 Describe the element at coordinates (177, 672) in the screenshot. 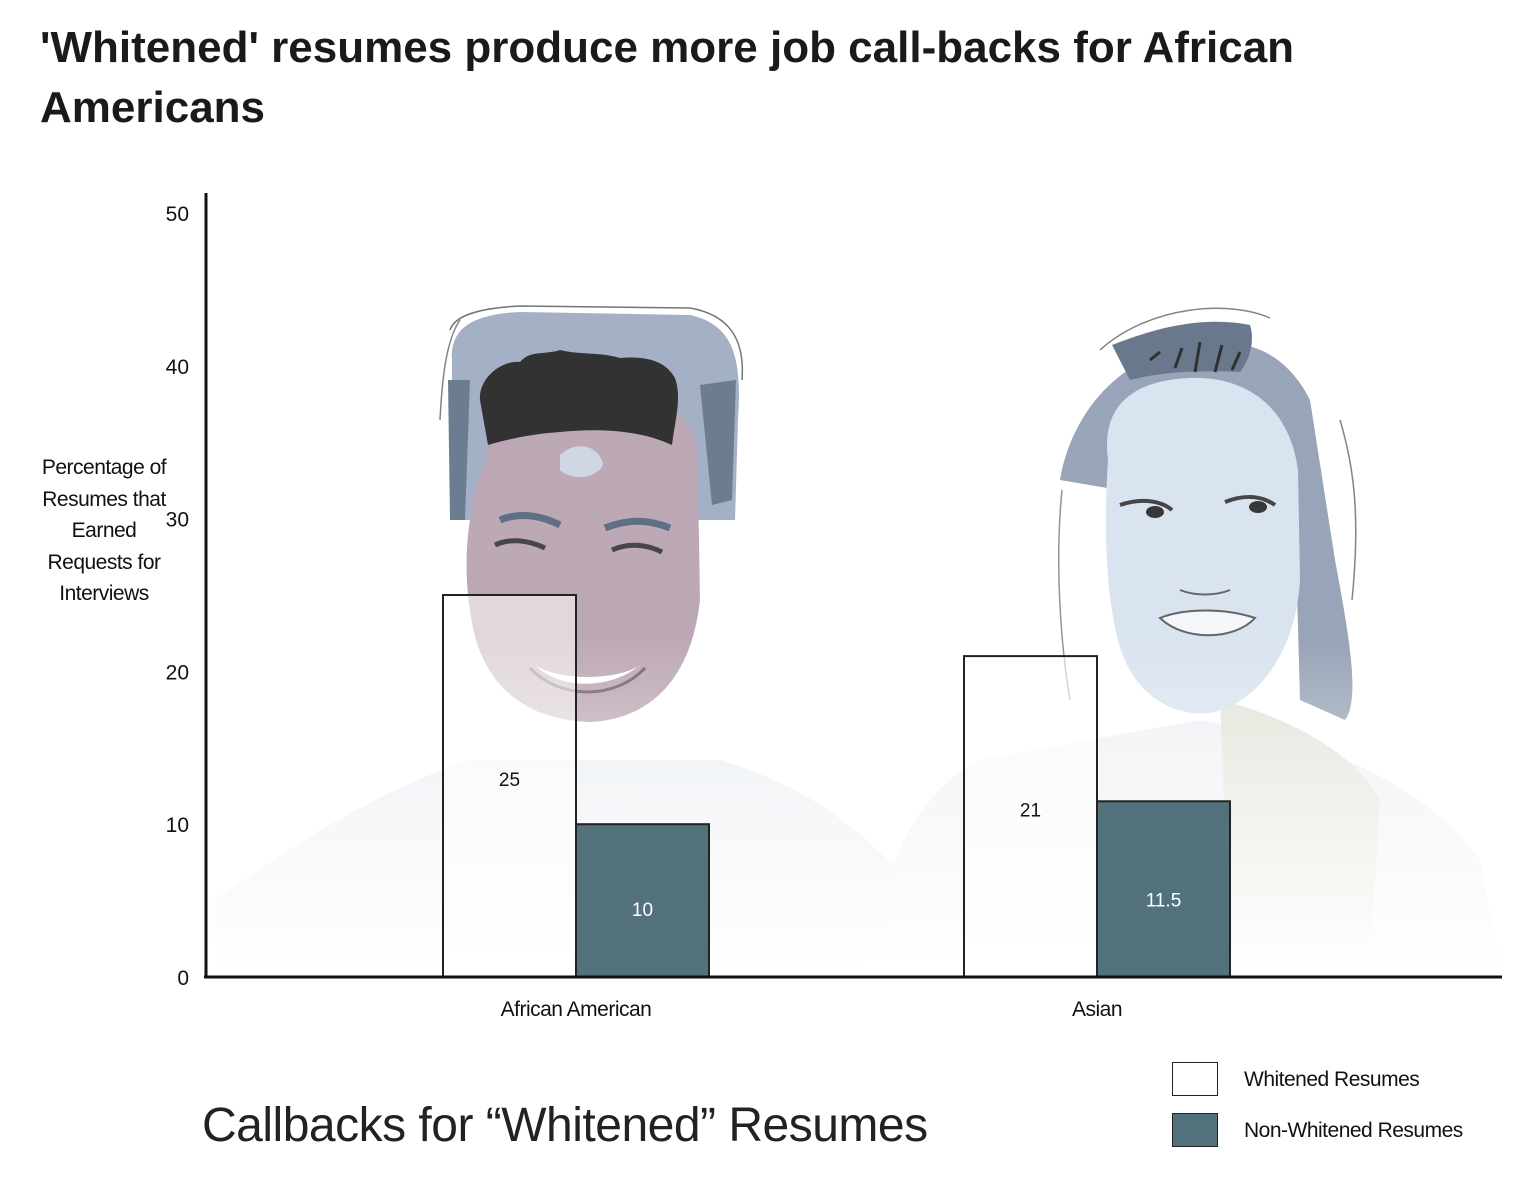

I see `y-tick-label: 20` at that location.